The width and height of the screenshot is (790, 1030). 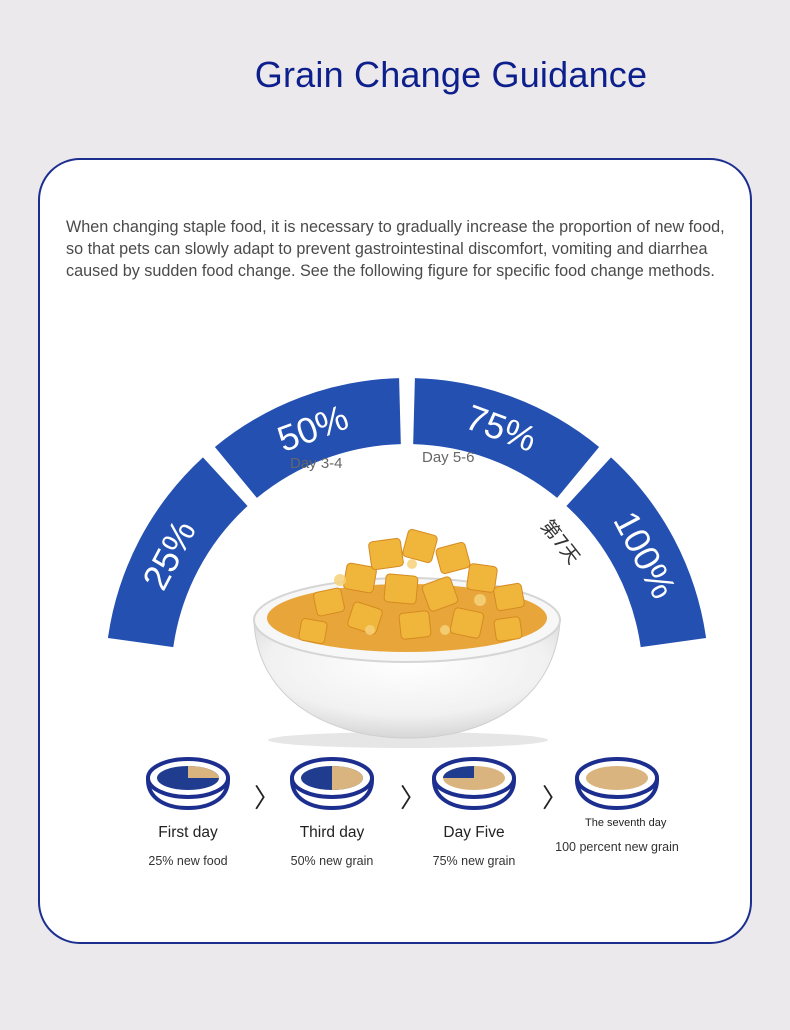 I want to click on day-label-5-6: Day 5-6, so click(x=448, y=457).